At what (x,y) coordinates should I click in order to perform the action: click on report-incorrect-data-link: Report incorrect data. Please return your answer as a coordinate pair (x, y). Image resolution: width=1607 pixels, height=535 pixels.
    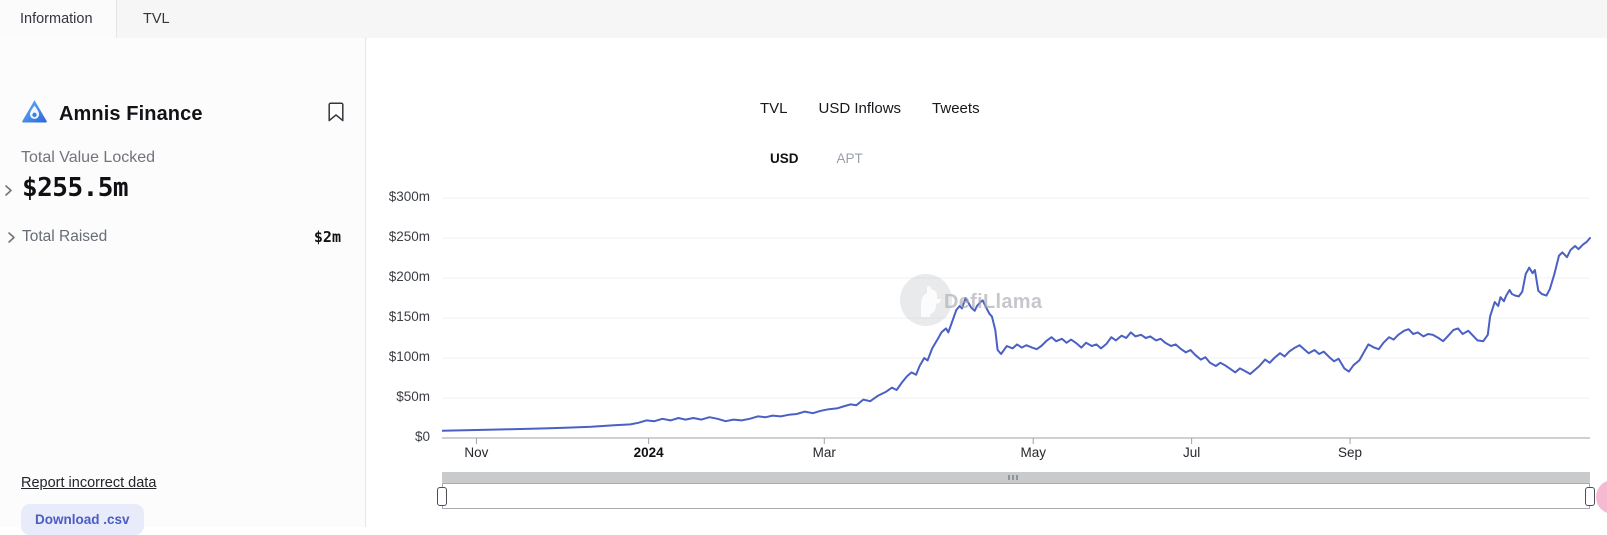
    Looking at the image, I should click on (89, 483).